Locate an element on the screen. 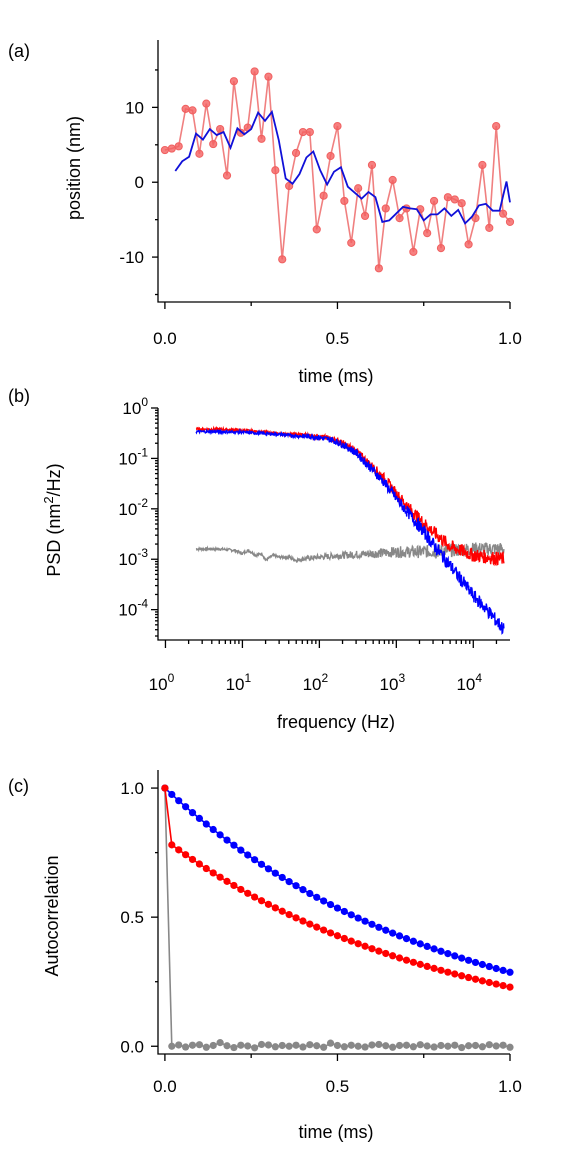  panel-b-ylabel-sup: 2 is located at coordinates (48, 499).